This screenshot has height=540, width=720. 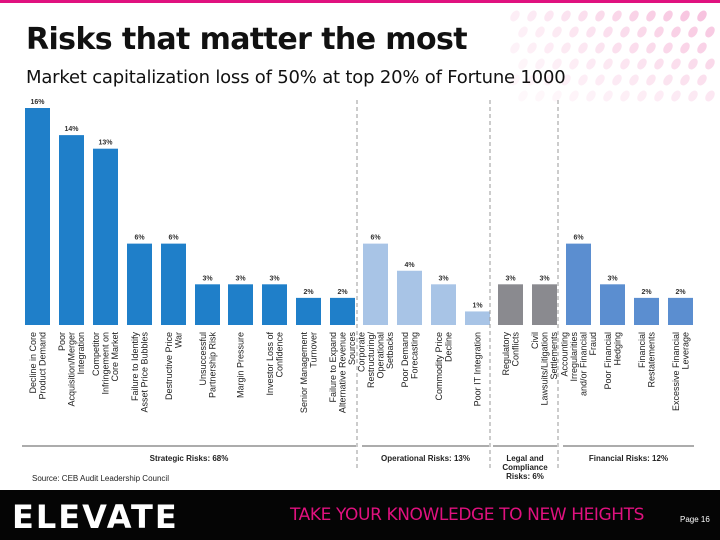 I want to click on slide-title: Risks that matter the most, so click(x=247, y=39).